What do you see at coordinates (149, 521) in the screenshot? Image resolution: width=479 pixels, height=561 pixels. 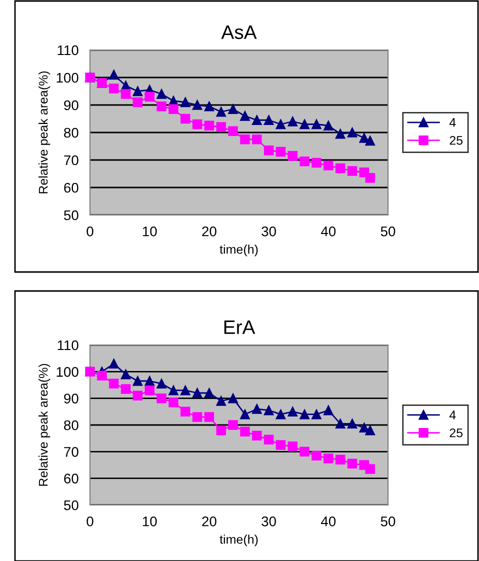 I see `x-tick-label: 10` at bounding box center [149, 521].